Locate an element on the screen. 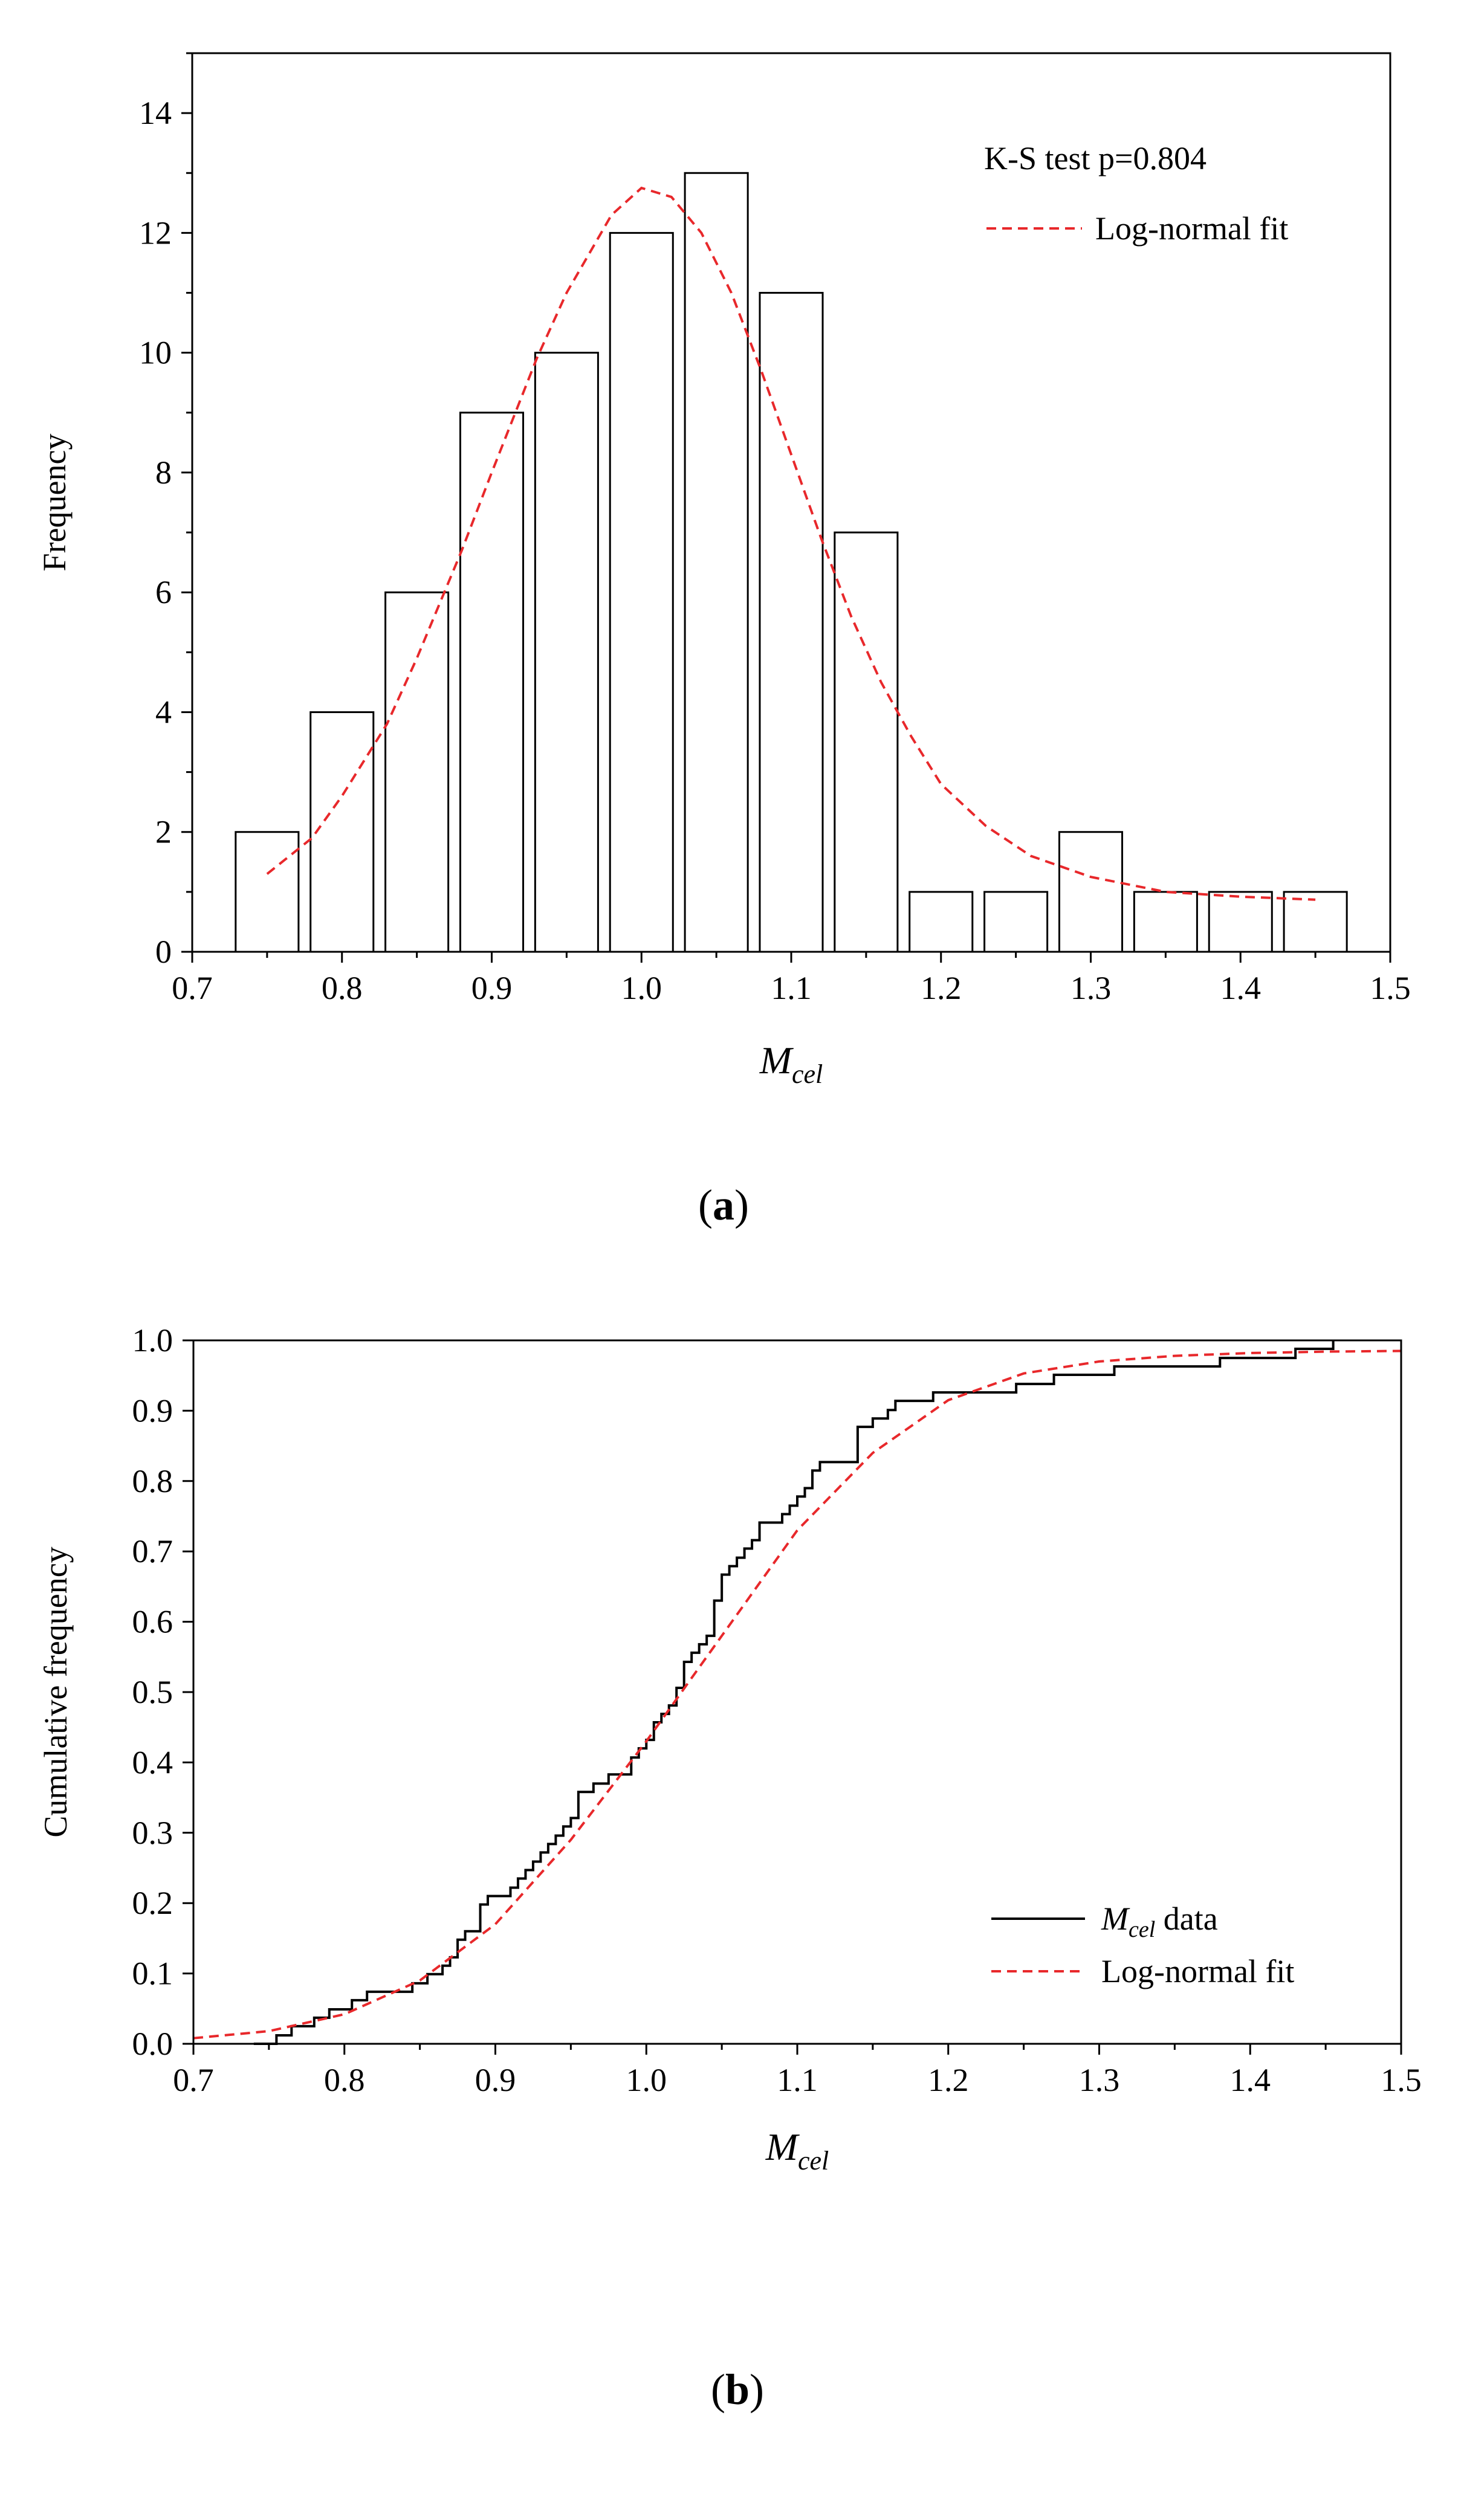 This screenshot has height=2520, width=1464. y-axis-label: Cumulative frequency is located at coordinates (55, 1691).